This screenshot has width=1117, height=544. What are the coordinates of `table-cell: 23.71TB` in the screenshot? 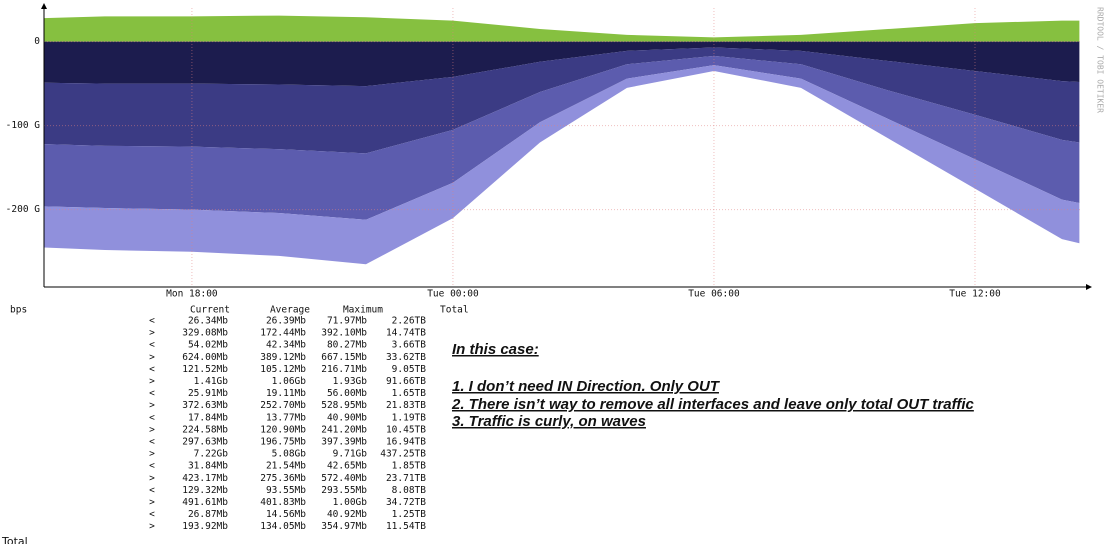 It's located at (406, 478).